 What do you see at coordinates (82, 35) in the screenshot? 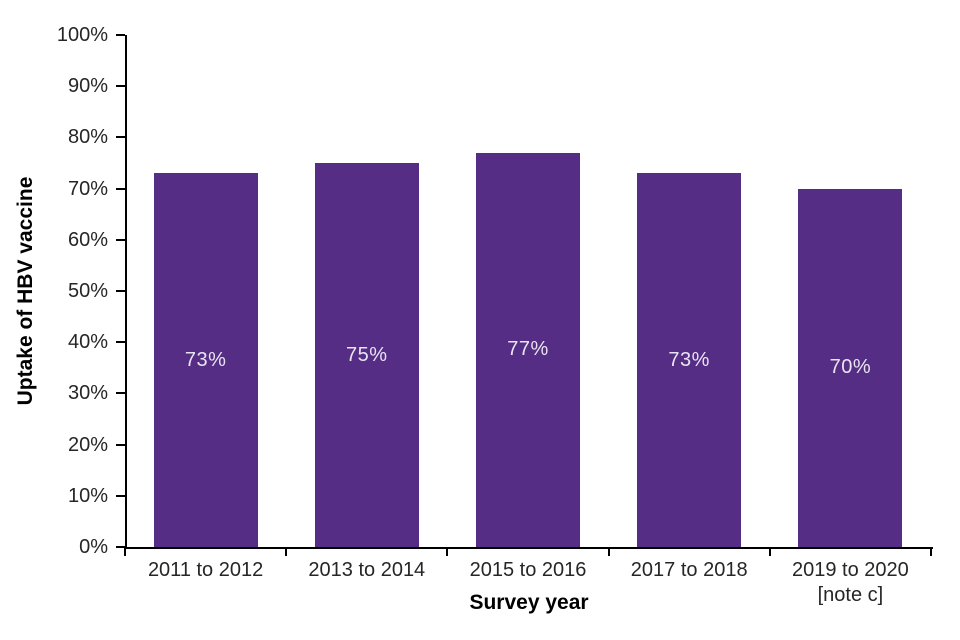
I see `y-axis-tick-label: 100%` at bounding box center [82, 35].